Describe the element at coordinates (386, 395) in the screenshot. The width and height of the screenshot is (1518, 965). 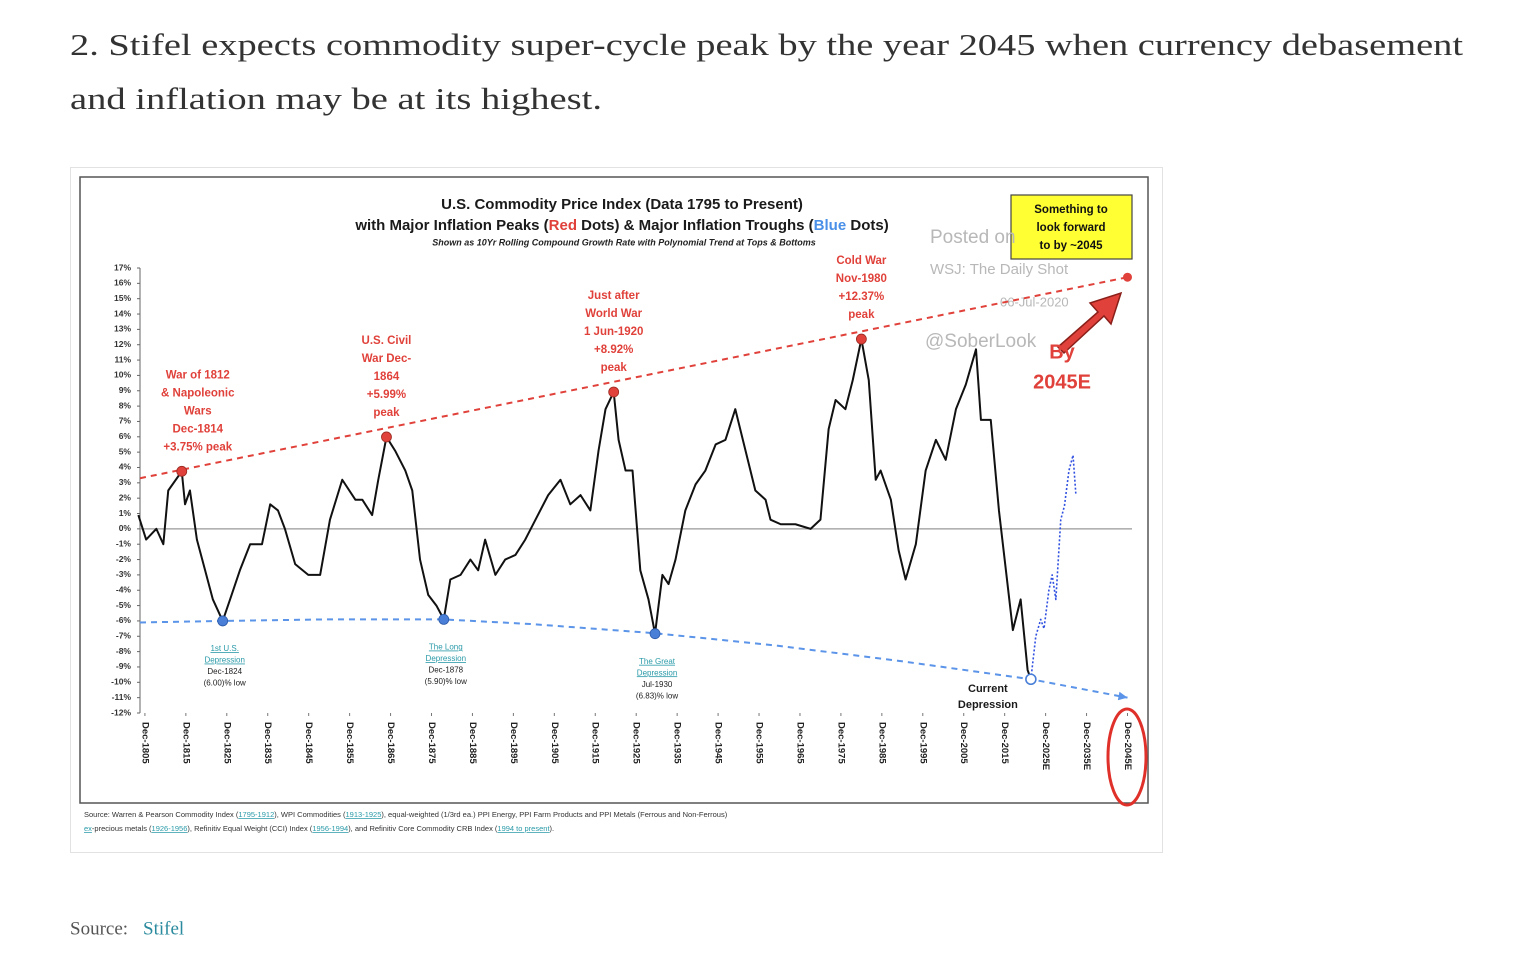
I see `peak-label: +5.99%` at that location.